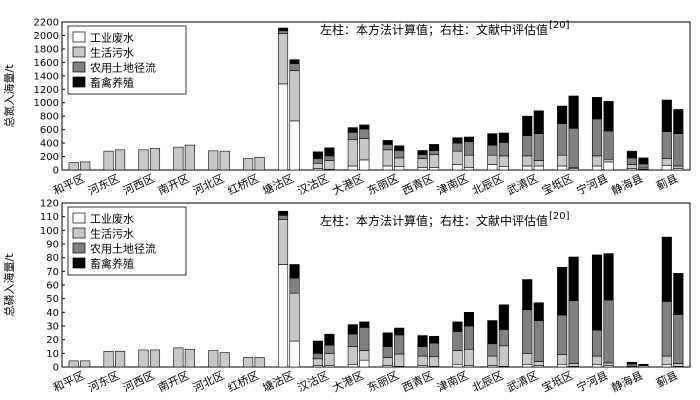 This screenshot has height=400, width=700. Describe the element at coordinates (452, 185) in the screenshot. I see `category-label: 津南区` at that location.